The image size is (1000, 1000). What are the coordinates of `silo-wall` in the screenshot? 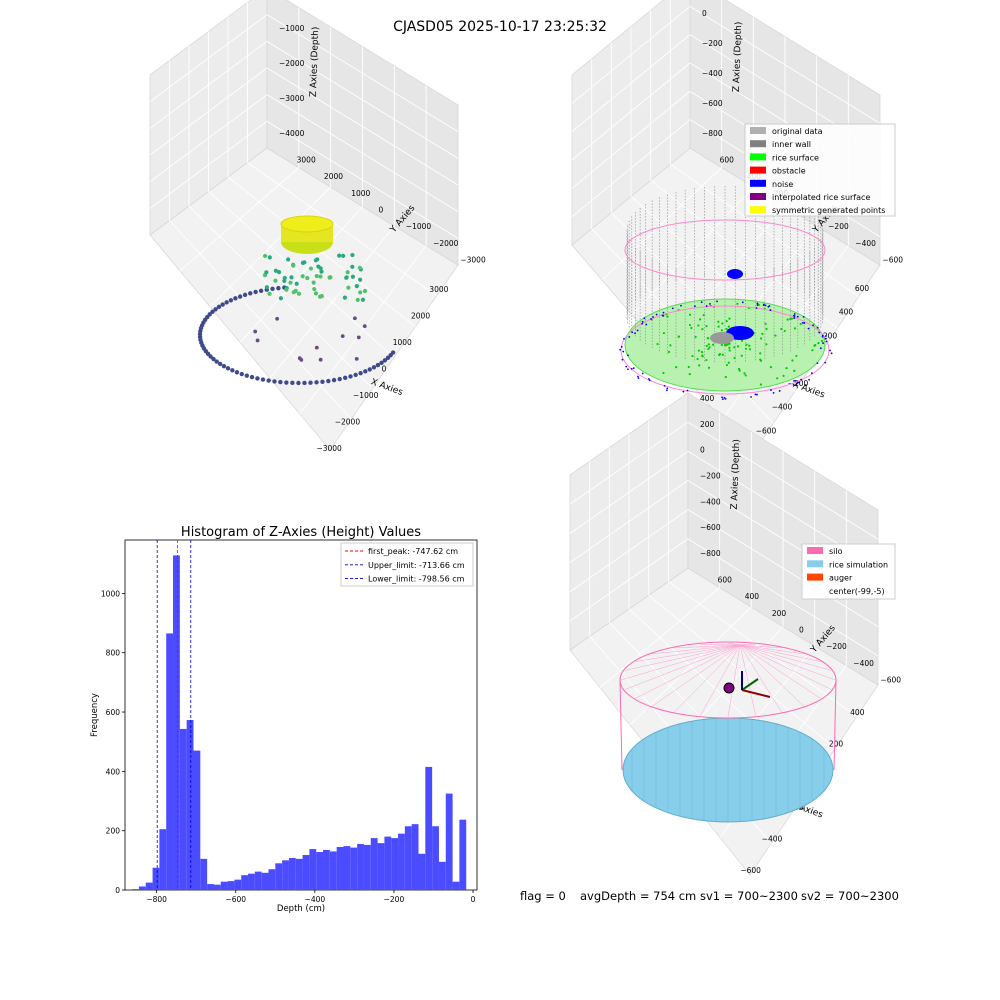 It's located at (835, 725).